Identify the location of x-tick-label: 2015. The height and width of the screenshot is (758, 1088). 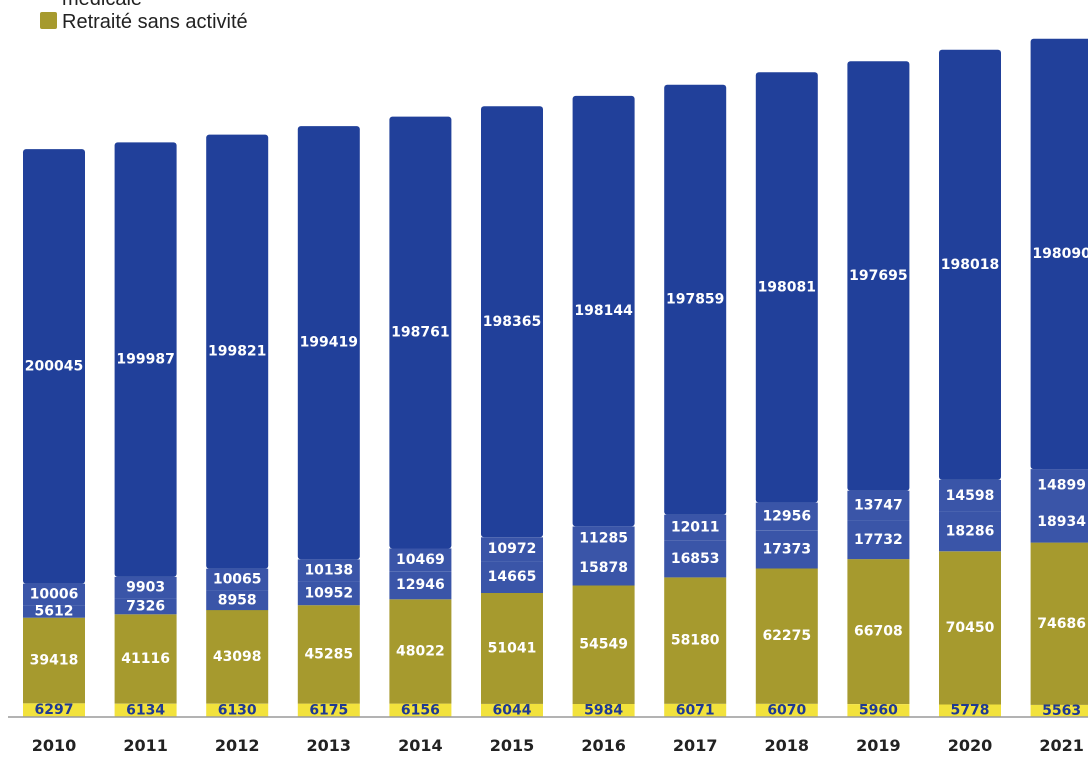
(512, 745).